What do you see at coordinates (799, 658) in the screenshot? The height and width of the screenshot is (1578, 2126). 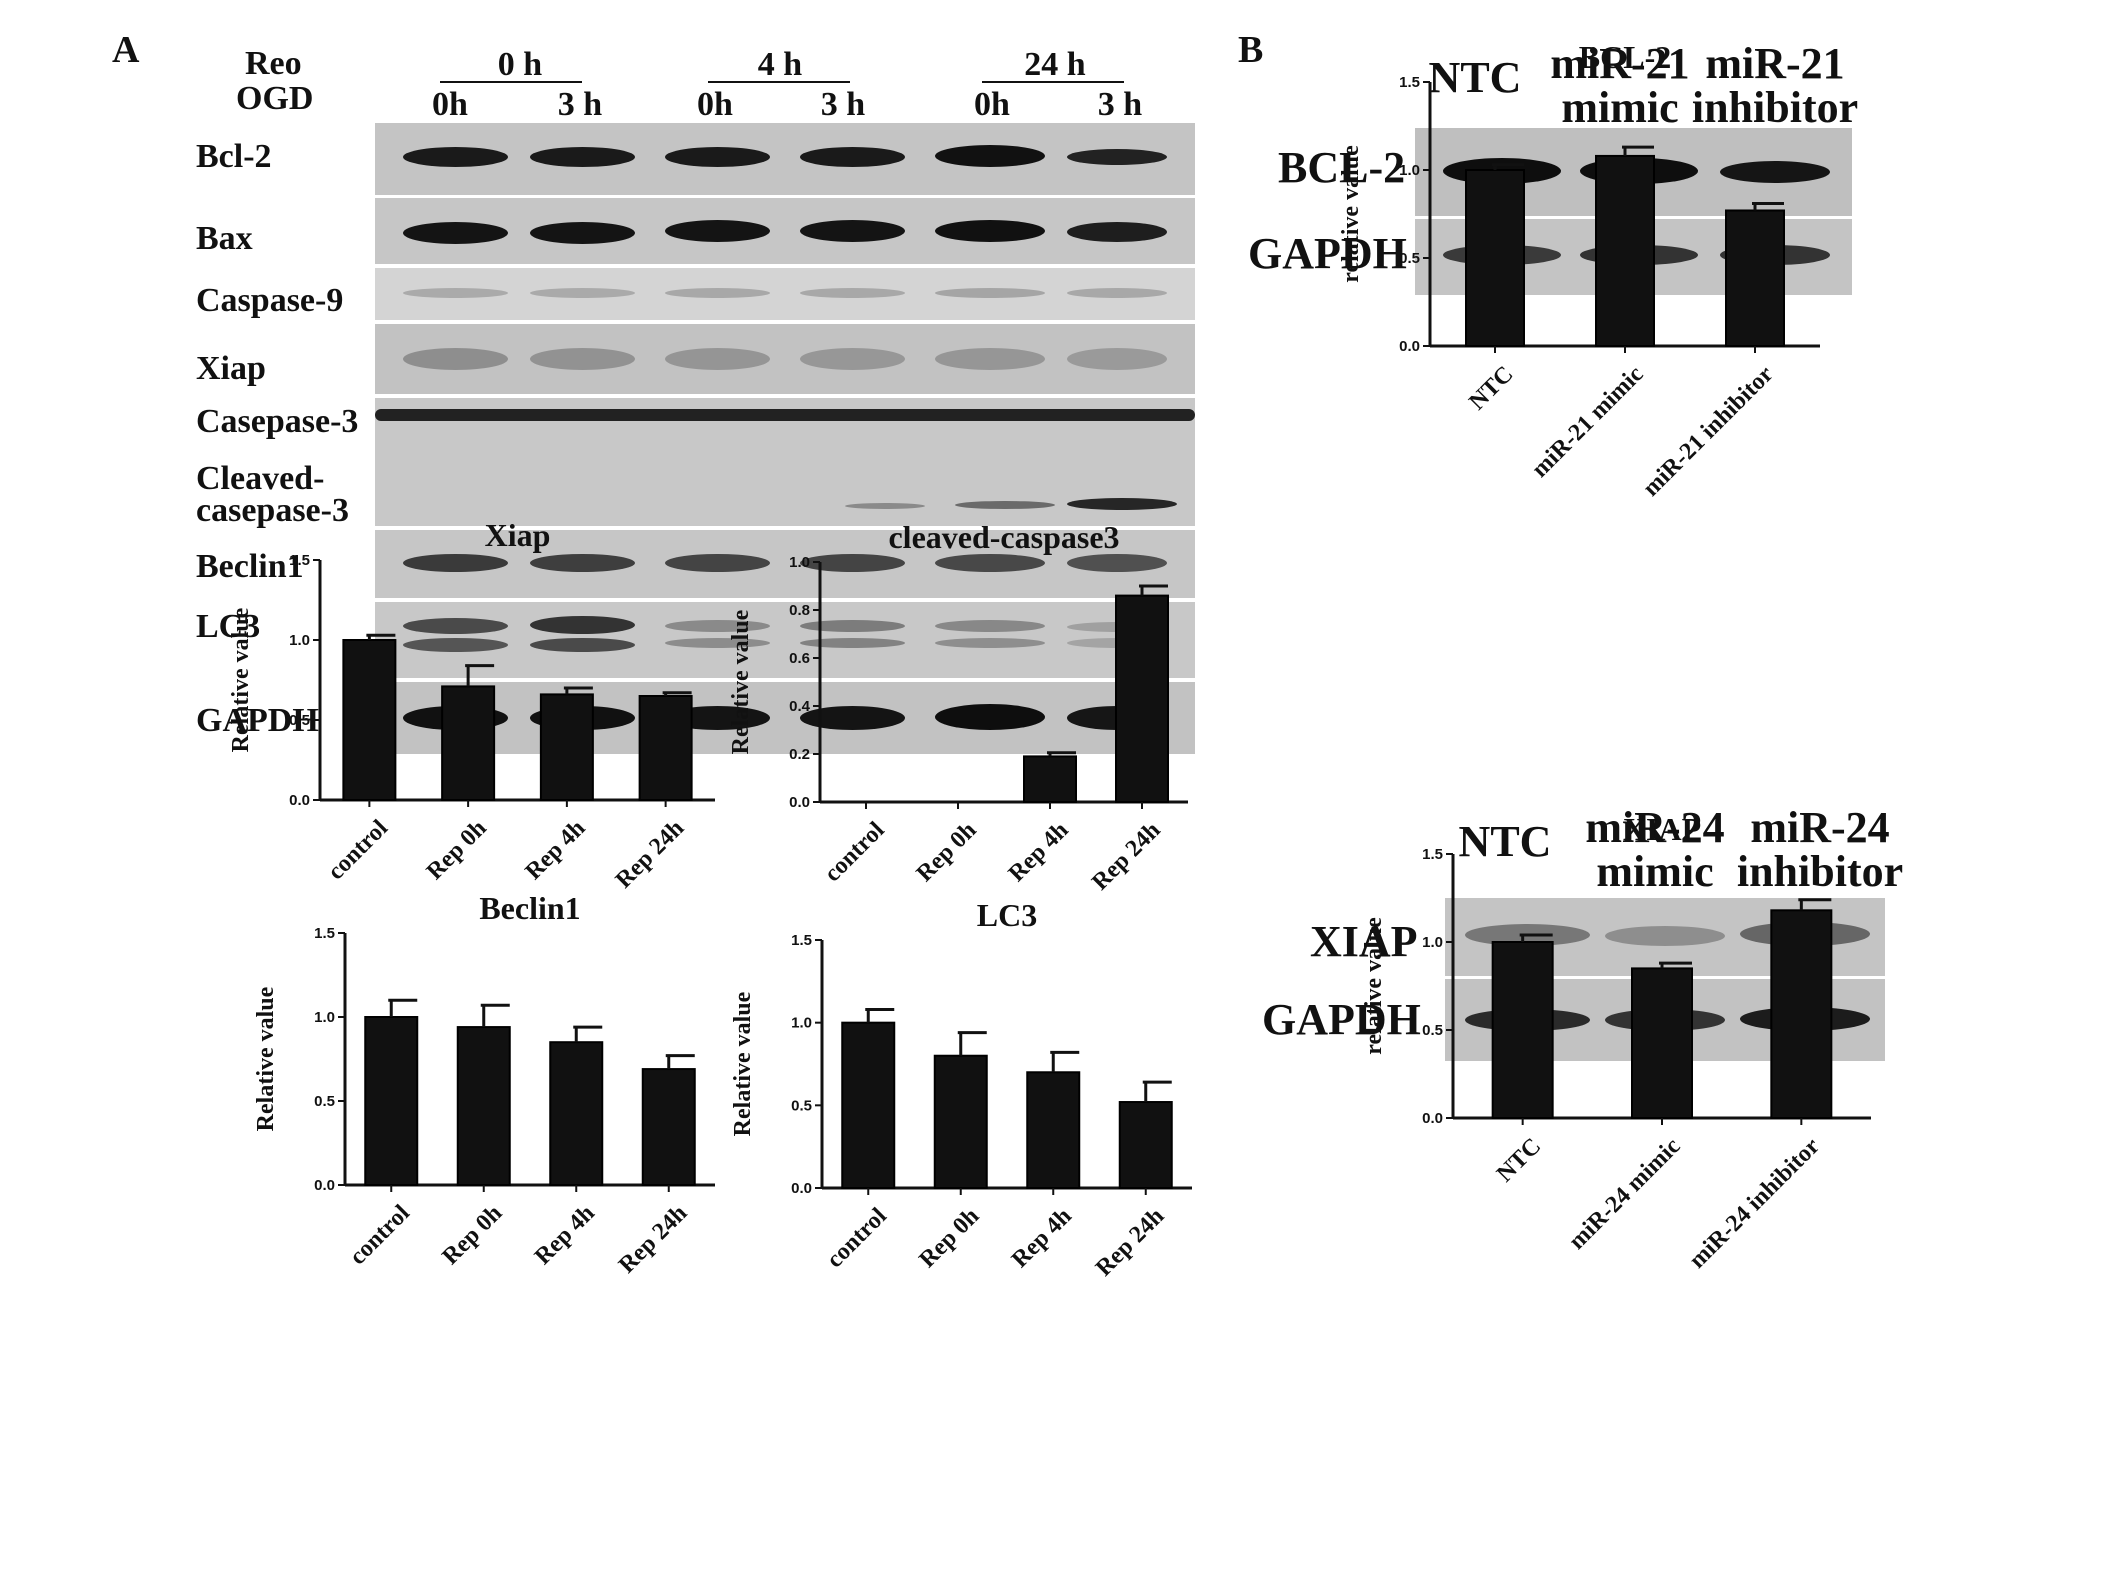 I see `y-tick-label: 0.6` at bounding box center [799, 658].